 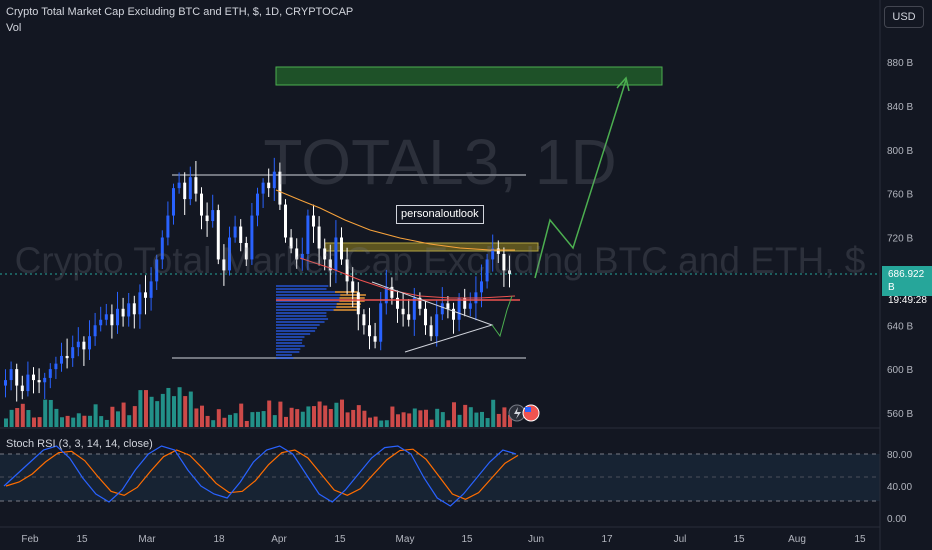 What do you see at coordinates (607, 539) in the screenshot?
I see `time-tick-label: 17` at bounding box center [607, 539].